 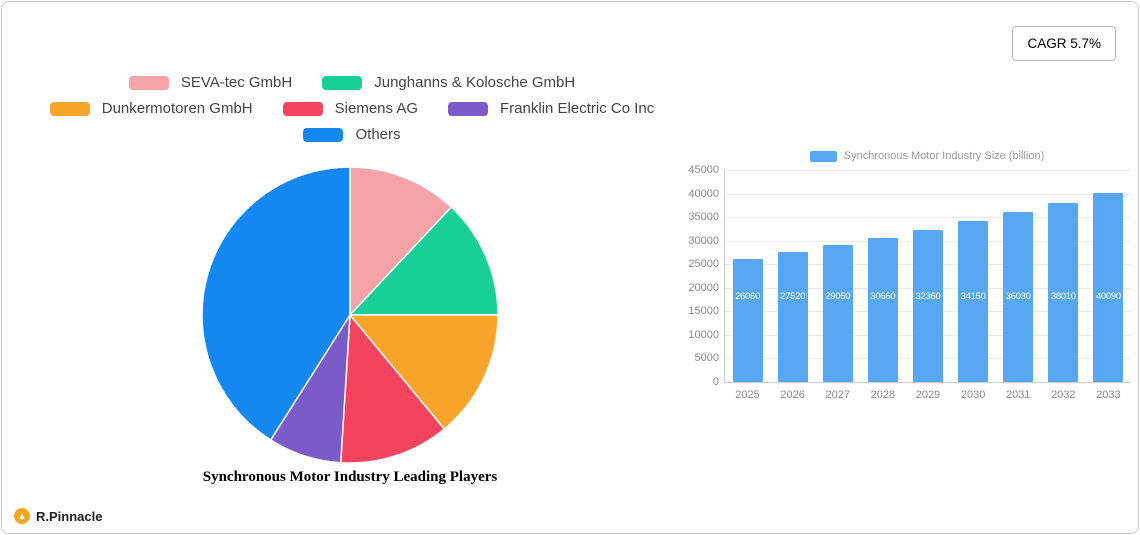 I want to click on legend-item-others: Others, so click(x=352, y=134).